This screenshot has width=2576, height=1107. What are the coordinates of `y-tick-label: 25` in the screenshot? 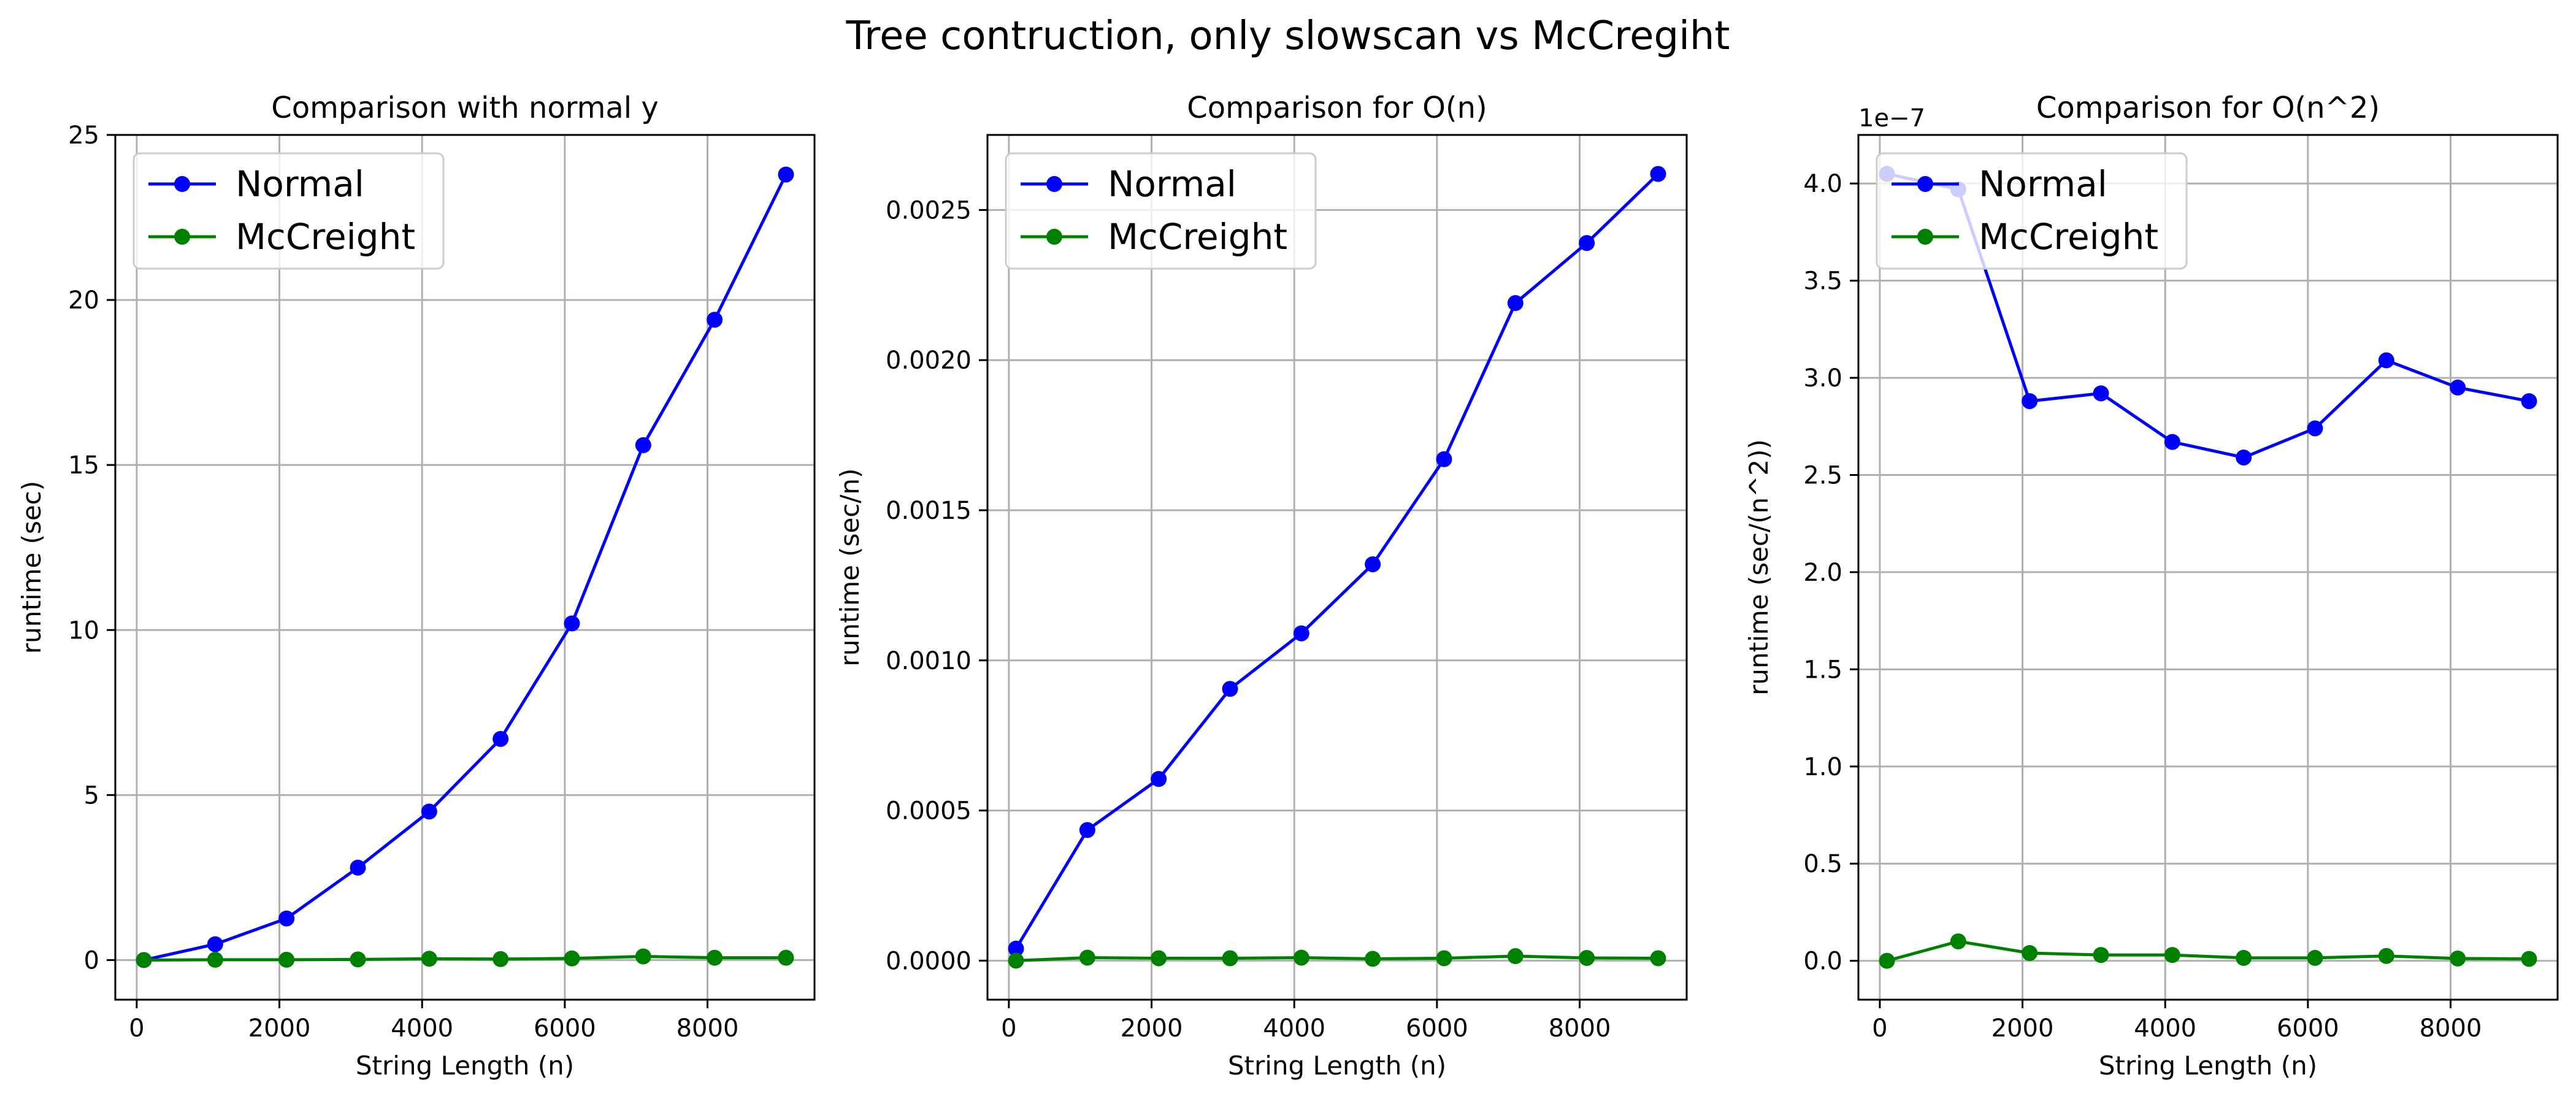 It's located at (83, 135).